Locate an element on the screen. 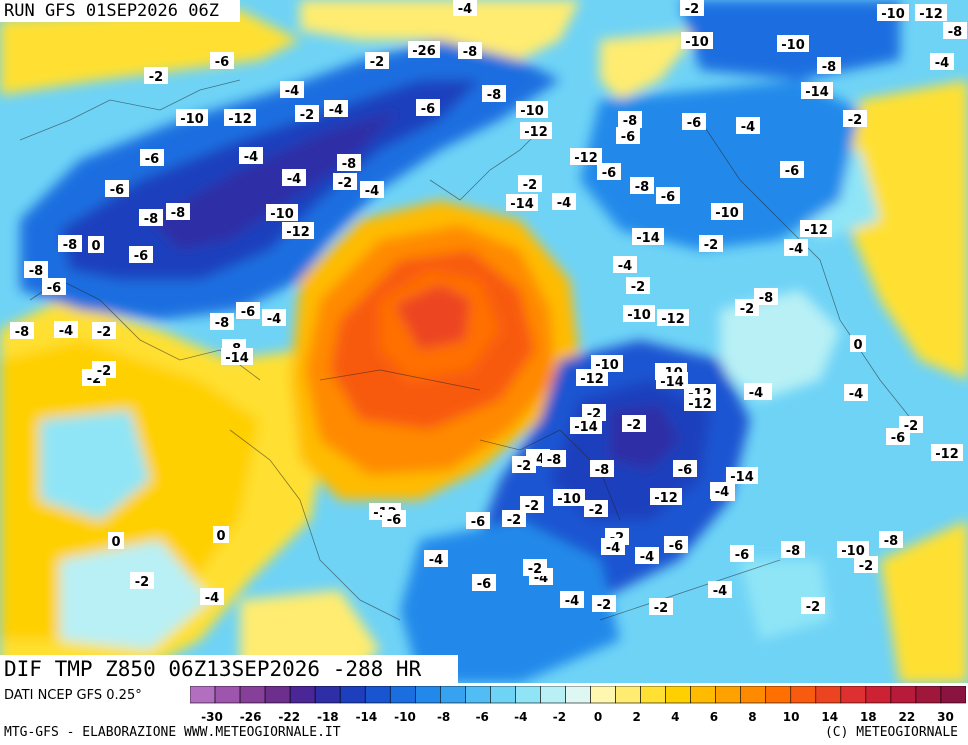 This screenshot has width=968, height=745. scale-label: 10 is located at coordinates (791, 717).